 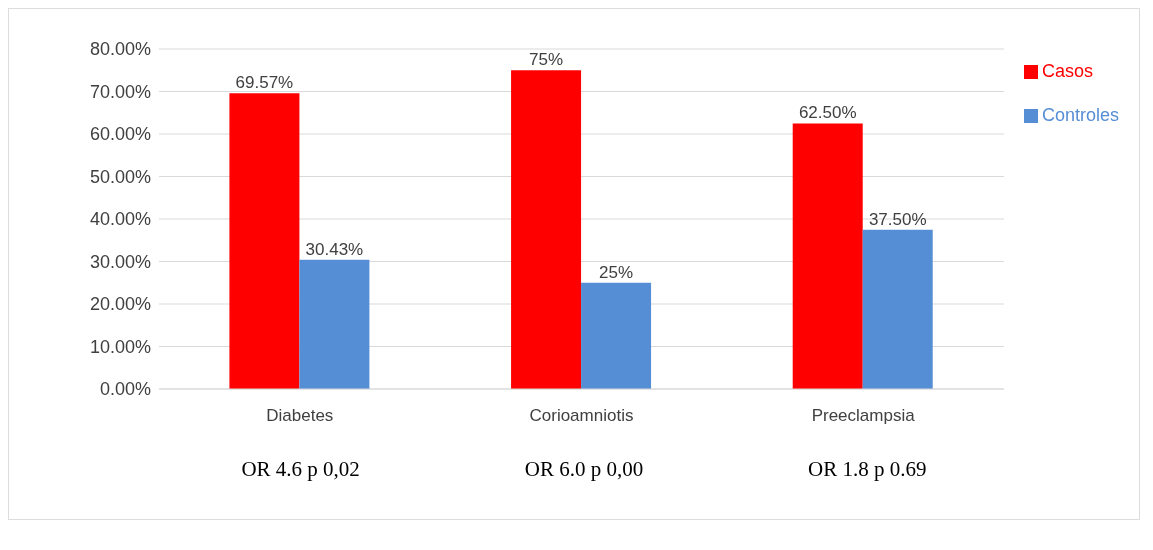 What do you see at coordinates (1080, 115) in the screenshot?
I see `legend-label: Controles` at bounding box center [1080, 115].